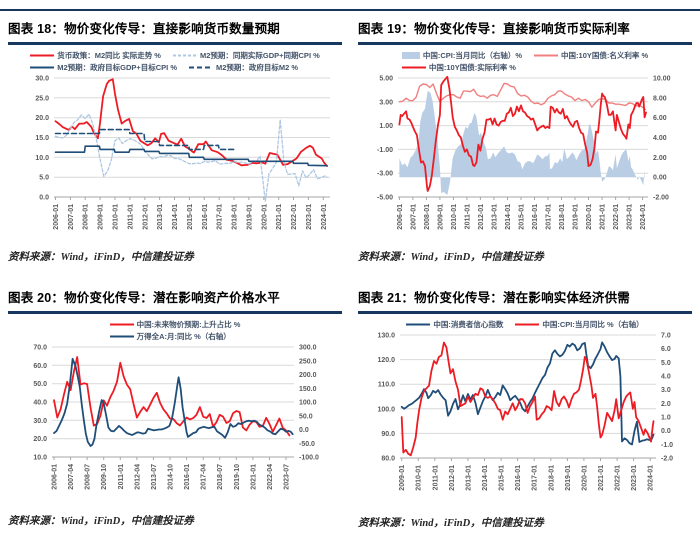 The image size is (700, 537). I want to click on svg-text: 15.0, so click(42, 138).